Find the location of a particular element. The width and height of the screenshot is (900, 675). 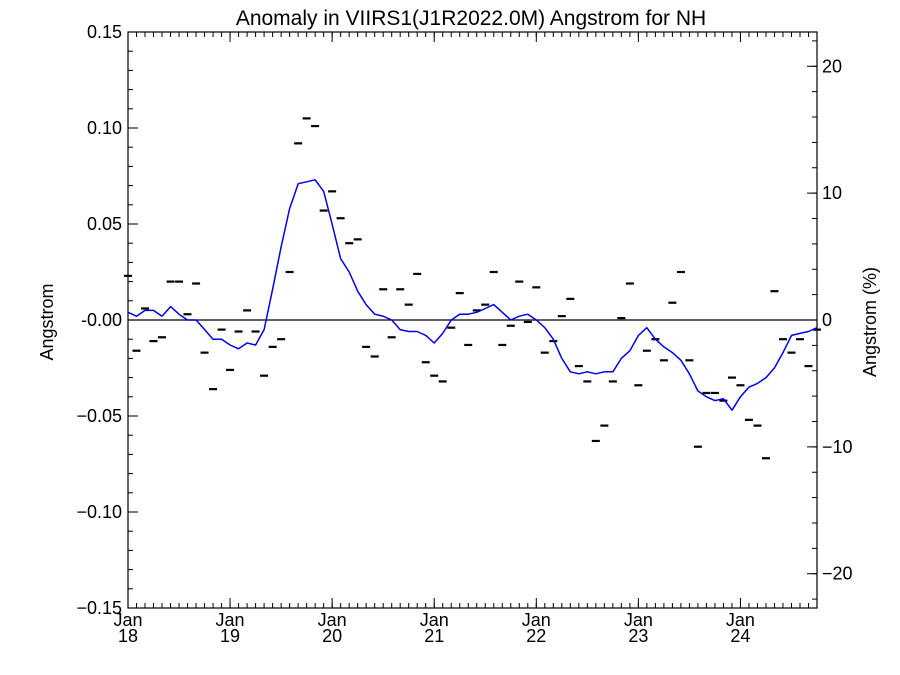

y-axis-label-left: Angstrom is located at coordinates (47, 321).